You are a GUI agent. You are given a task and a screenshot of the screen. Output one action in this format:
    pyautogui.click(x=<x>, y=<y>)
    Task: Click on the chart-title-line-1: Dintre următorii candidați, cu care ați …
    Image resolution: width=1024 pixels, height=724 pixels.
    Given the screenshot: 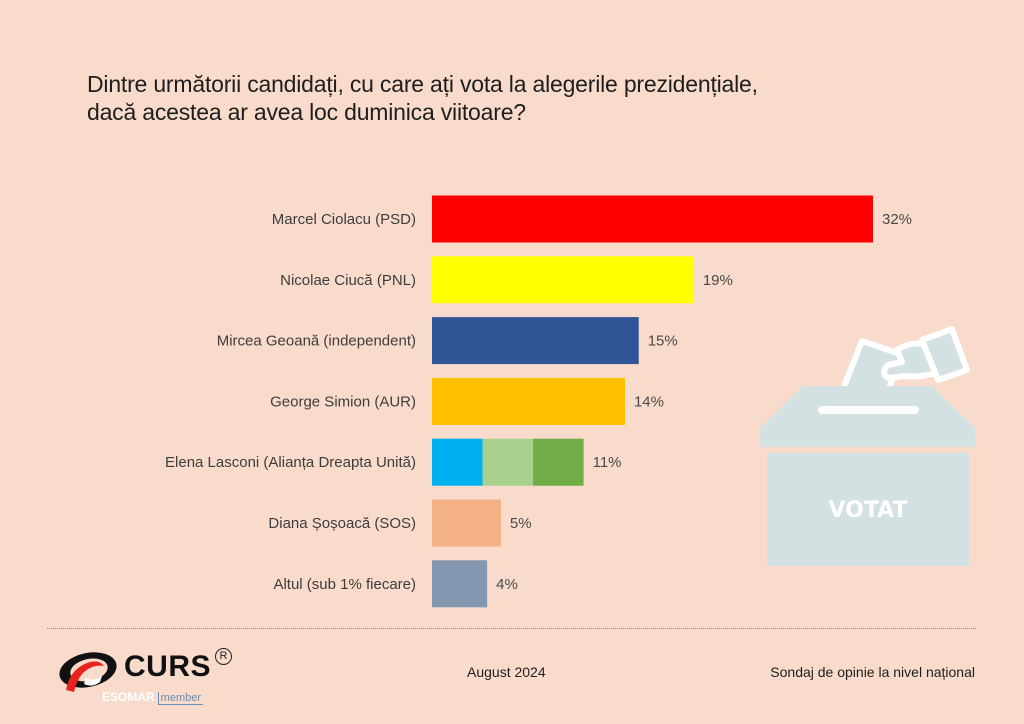 What is the action you would take?
    pyautogui.click(x=422, y=84)
    